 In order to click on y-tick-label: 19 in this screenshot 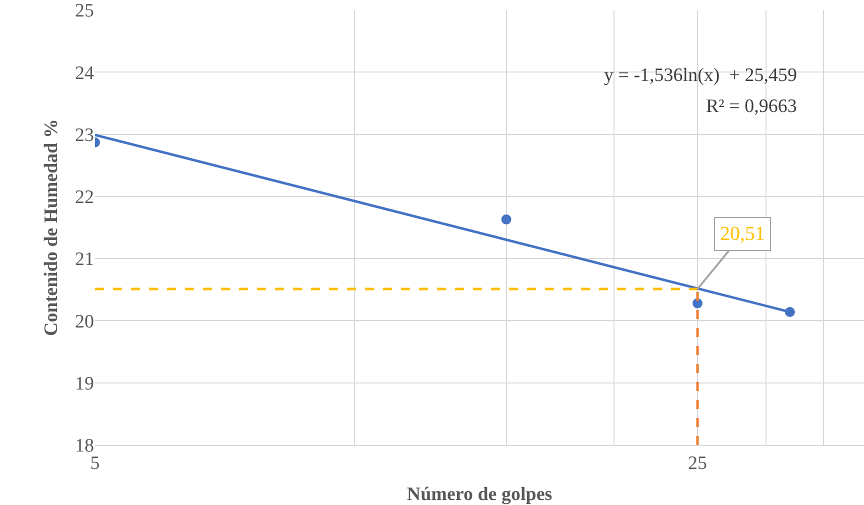, I will do `click(84, 384)`.